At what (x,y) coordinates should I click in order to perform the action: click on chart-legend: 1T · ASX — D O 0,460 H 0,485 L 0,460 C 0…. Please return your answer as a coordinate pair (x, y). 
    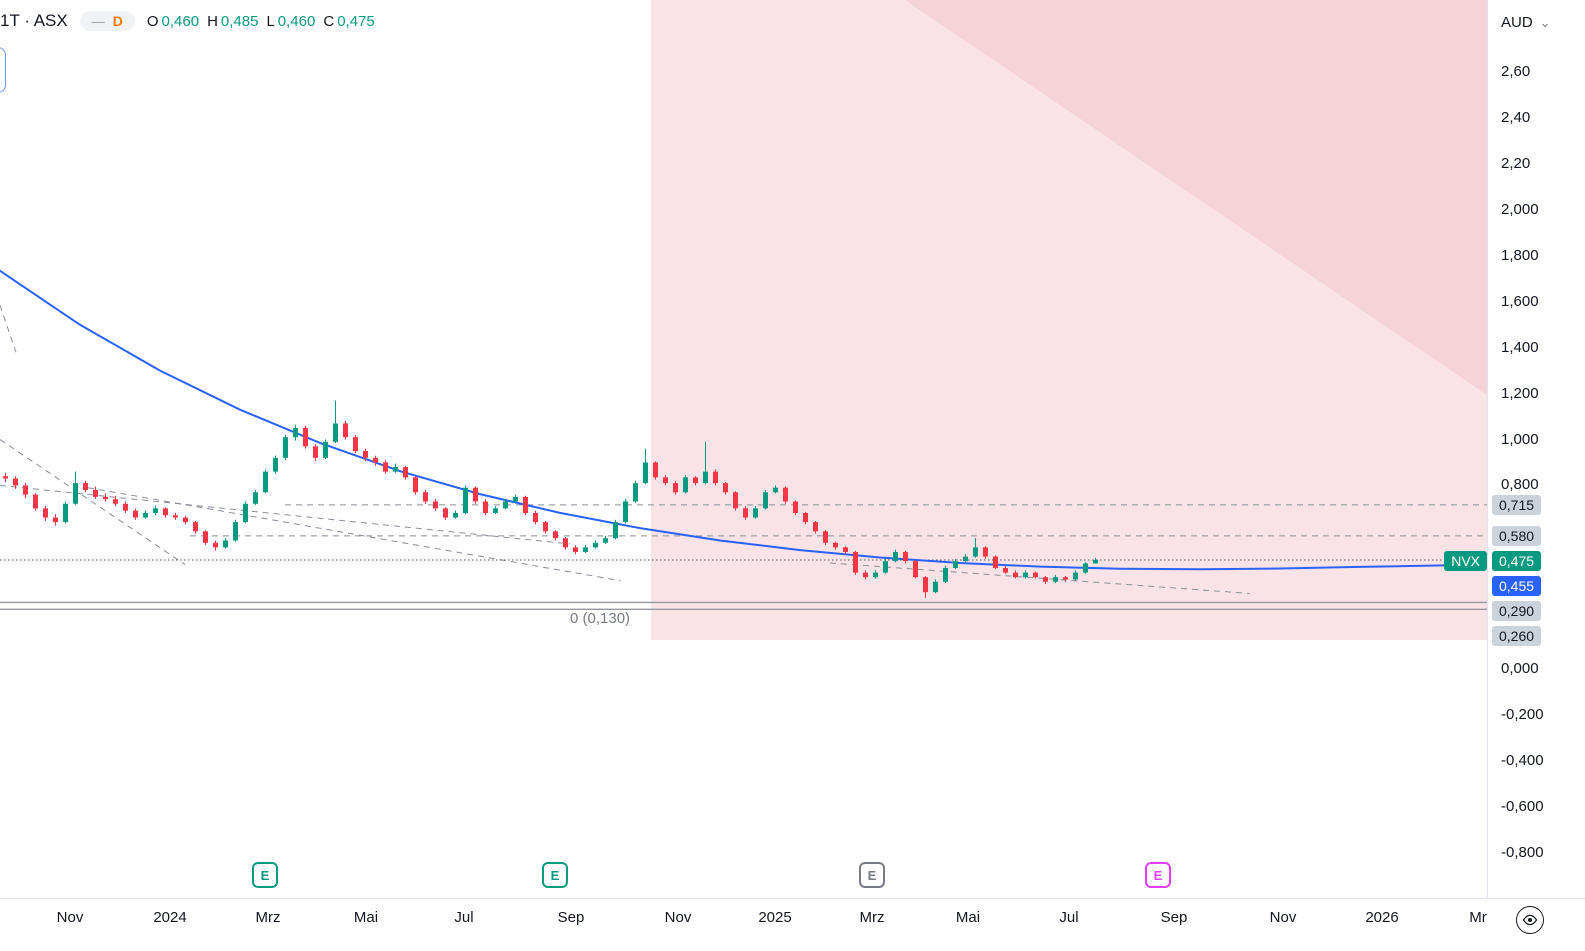
    Looking at the image, I should click on (187, 21).